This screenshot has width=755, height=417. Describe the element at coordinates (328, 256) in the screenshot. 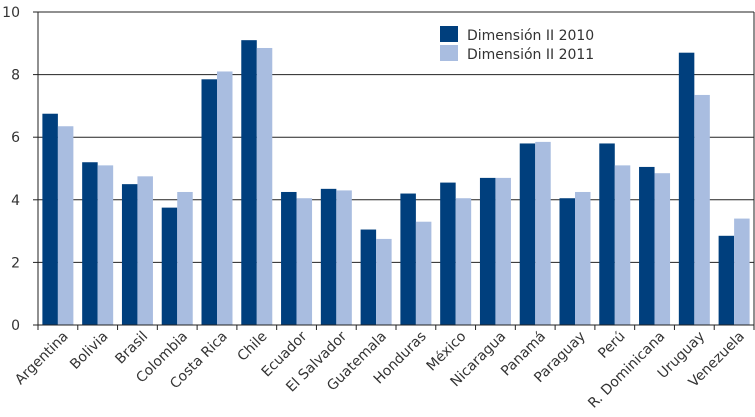

I see `bar-el-salvador-2010` at that location.